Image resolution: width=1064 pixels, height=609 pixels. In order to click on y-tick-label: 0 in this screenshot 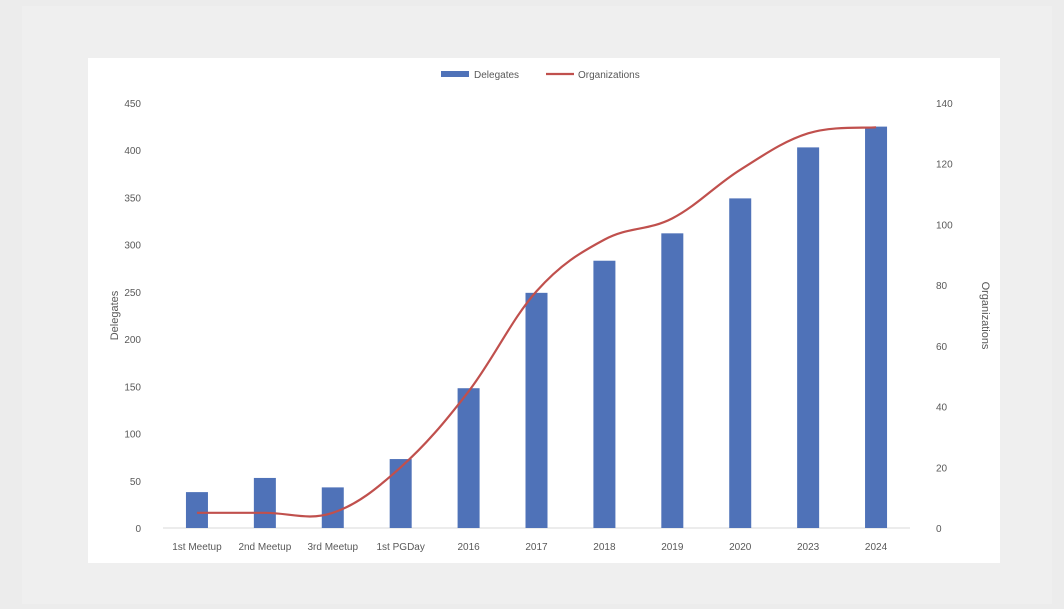, I will do `click(138, 529)`.